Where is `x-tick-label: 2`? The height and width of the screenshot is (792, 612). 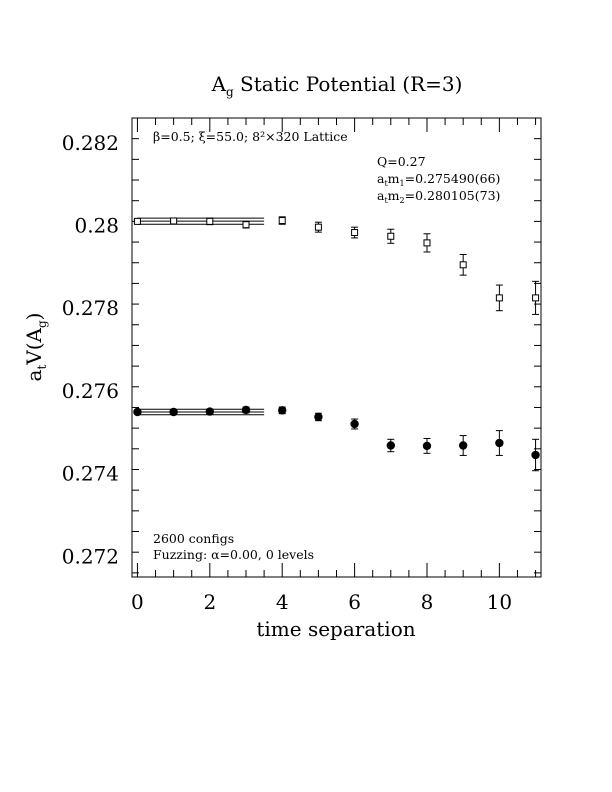 x-tick-label: 2 is located at coordinates (209, 602).